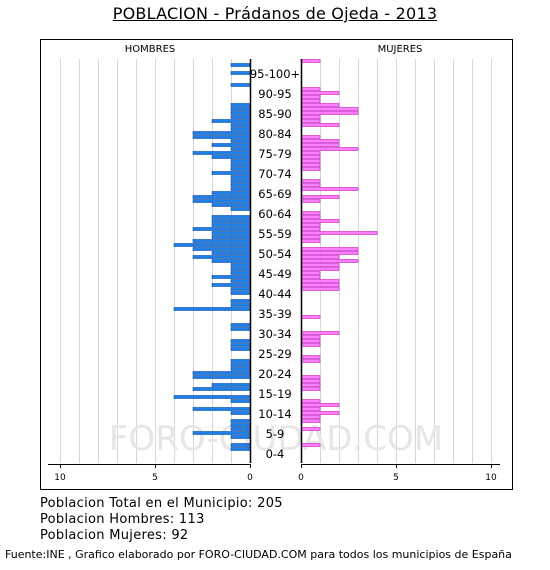  I want to click on x-tick-label-left: 0, so click(250, 478).